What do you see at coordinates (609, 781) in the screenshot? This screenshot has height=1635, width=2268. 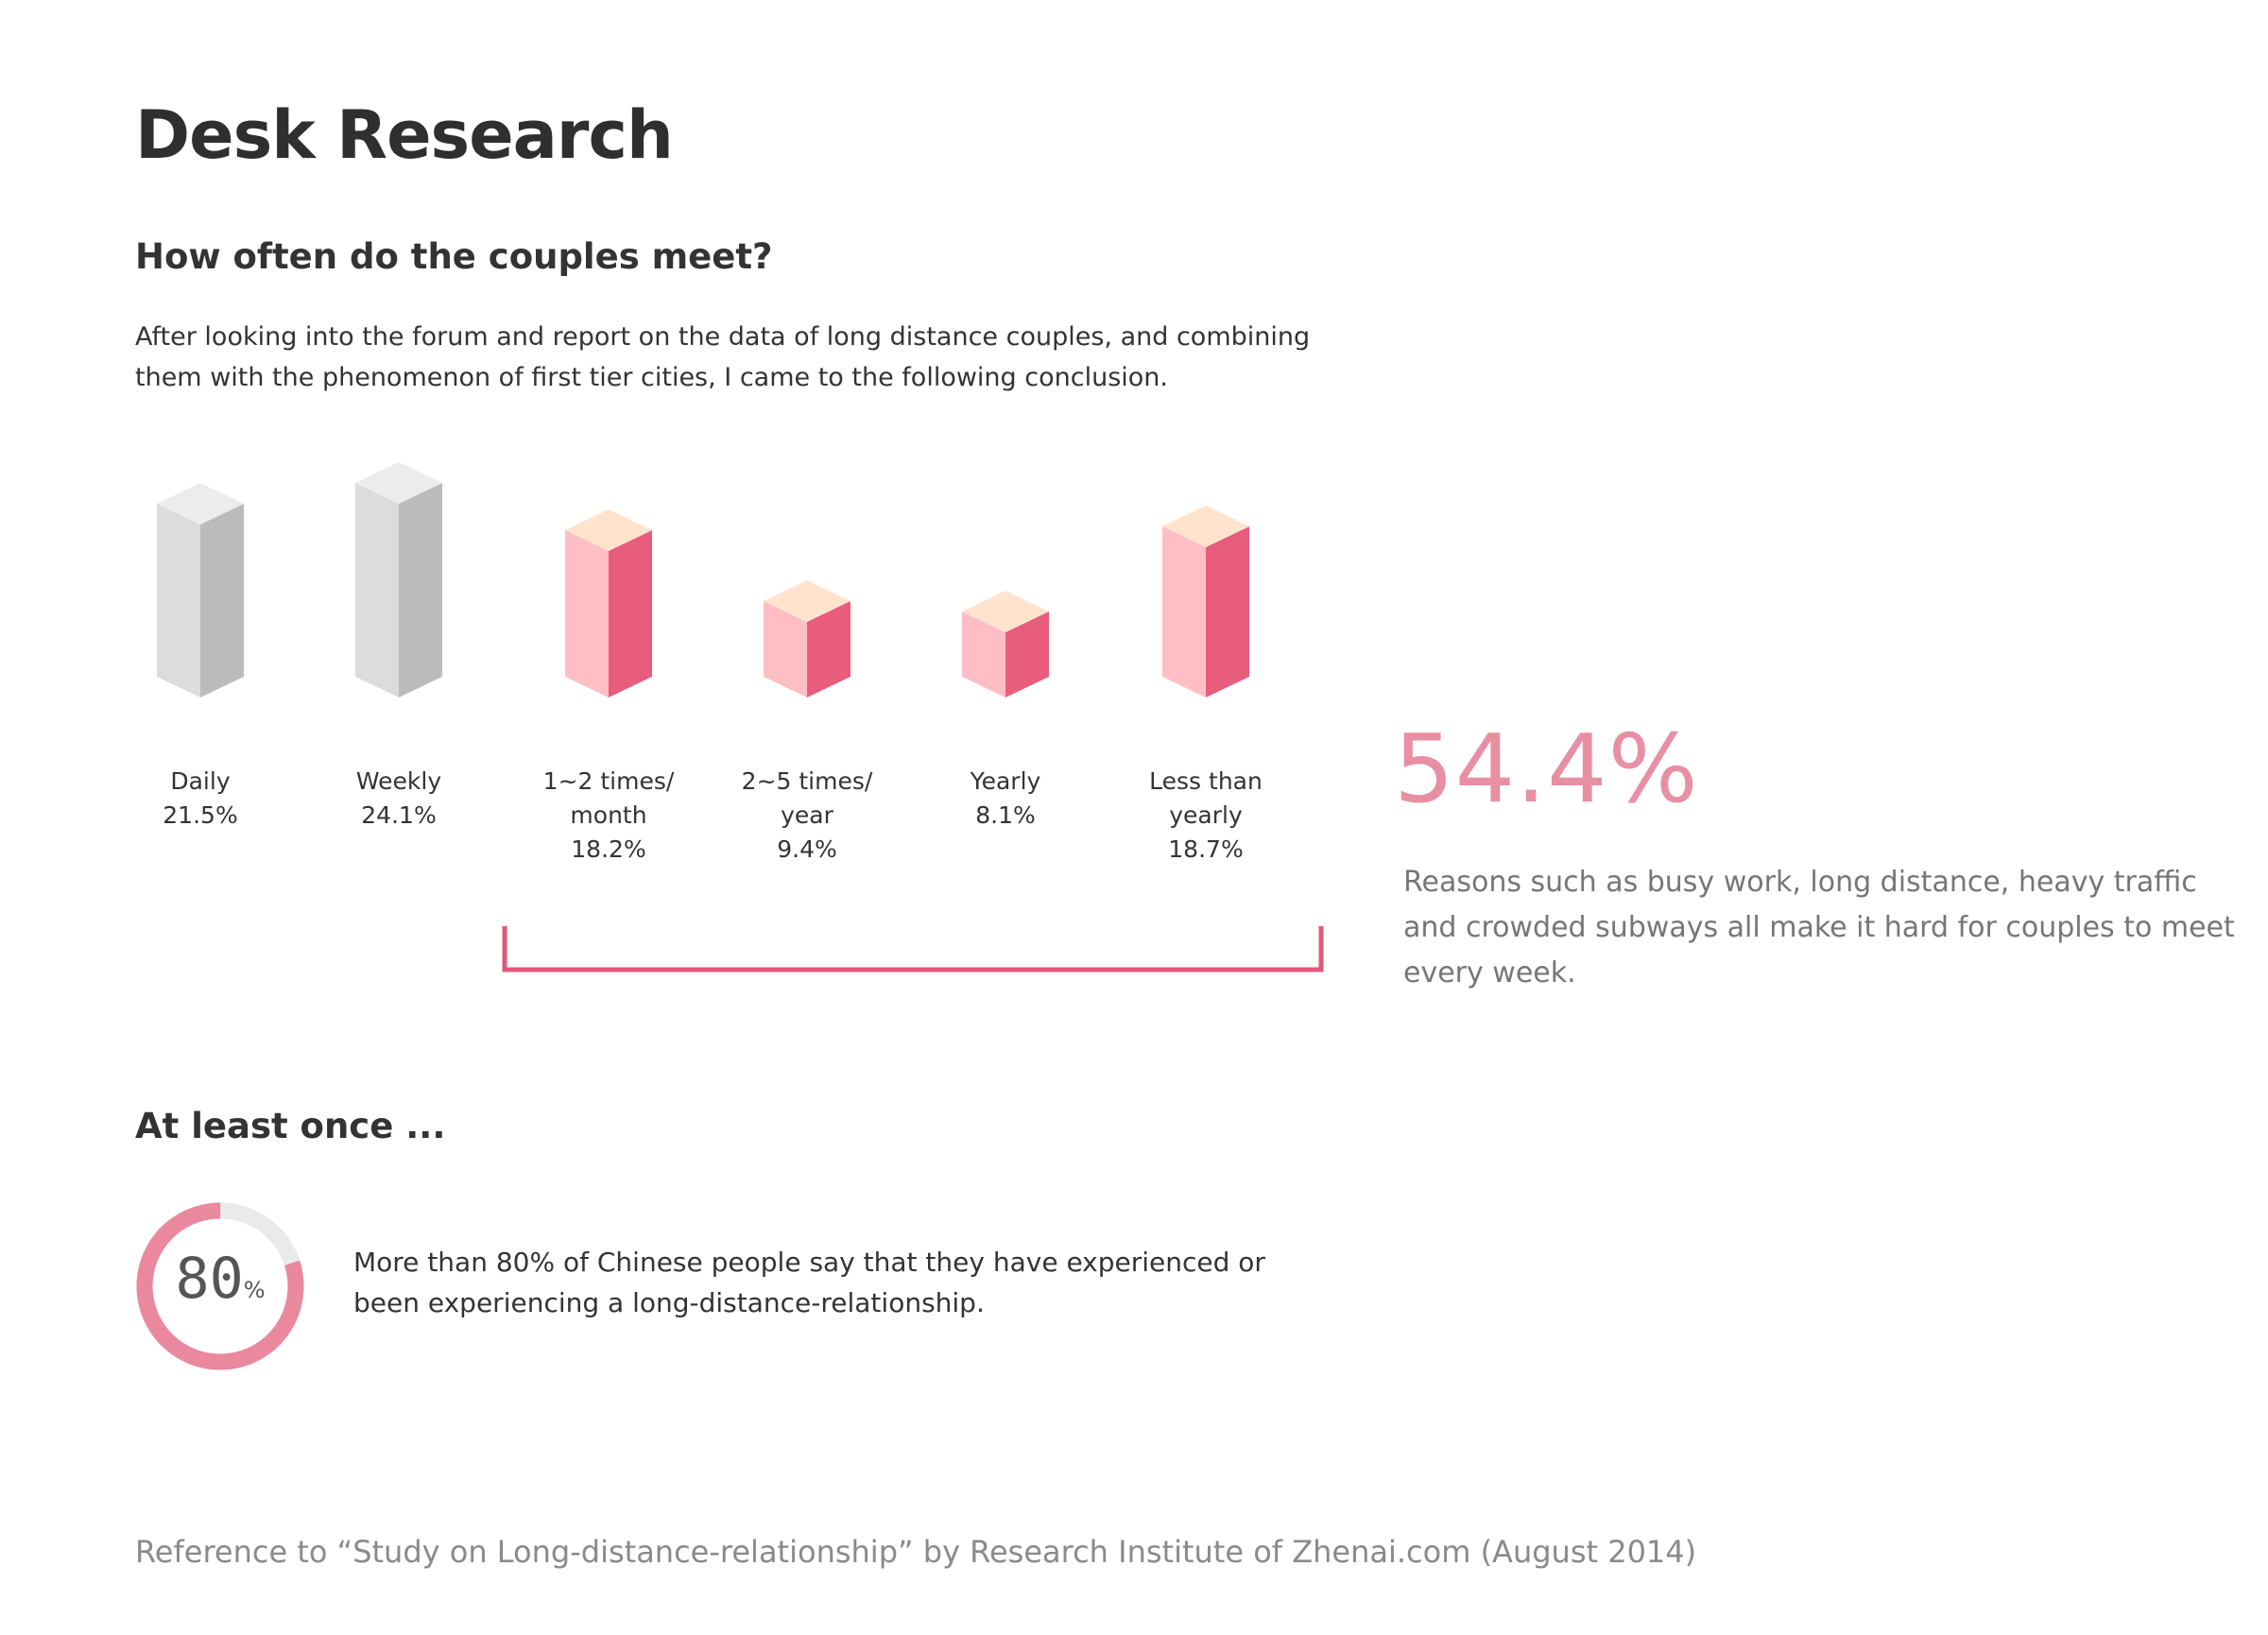 I see `category-label: 1~2 times/` at bounding box center [609, 781].